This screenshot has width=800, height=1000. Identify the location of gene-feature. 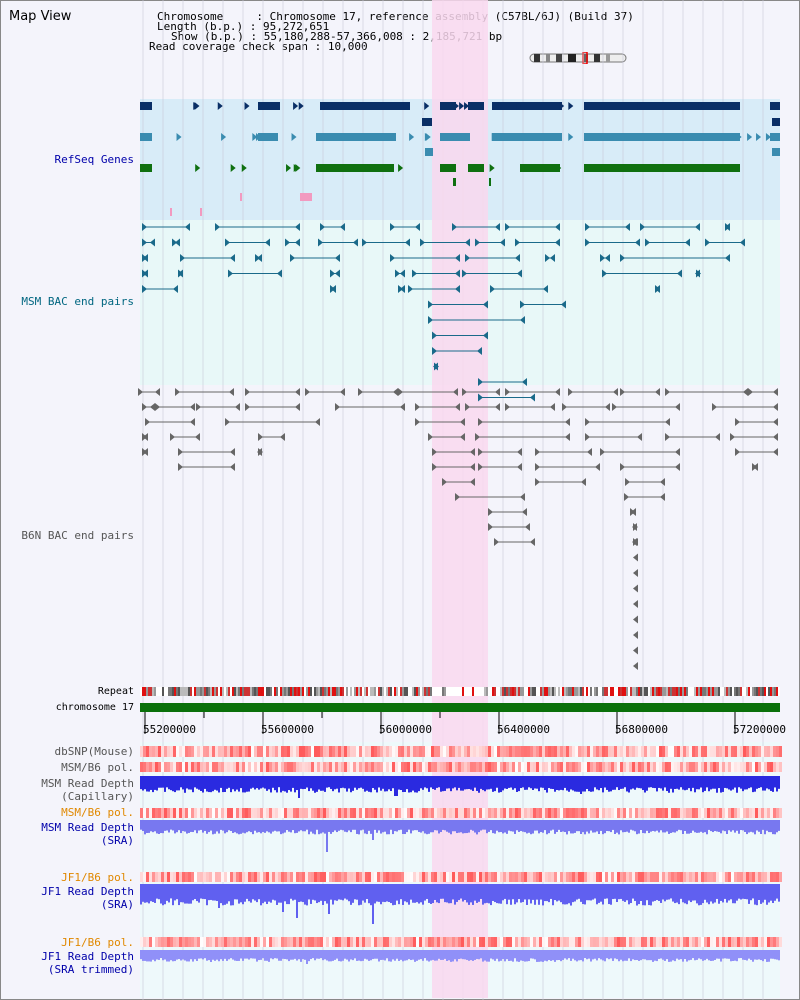
(476, 168).